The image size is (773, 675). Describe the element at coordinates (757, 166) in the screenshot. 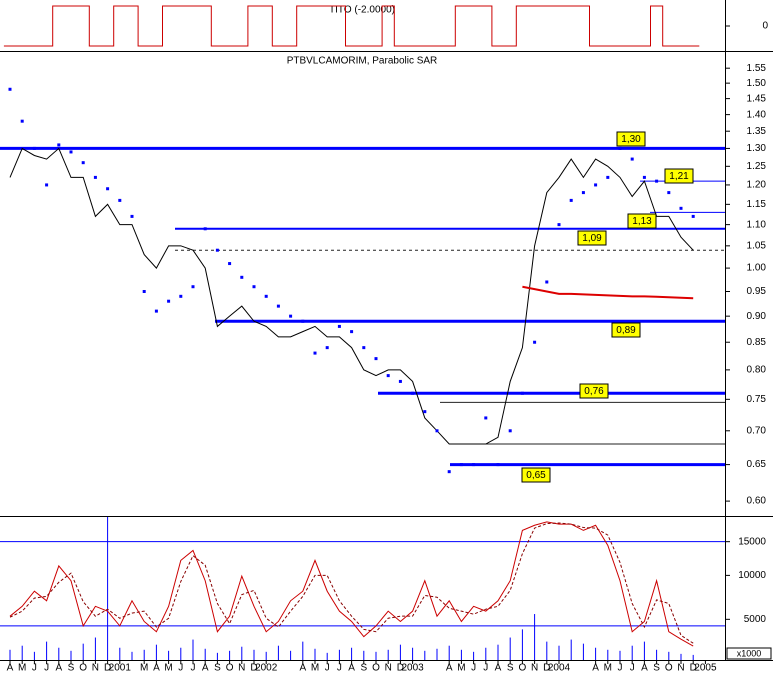

I see `y-tick-label: 1.25` at that location.